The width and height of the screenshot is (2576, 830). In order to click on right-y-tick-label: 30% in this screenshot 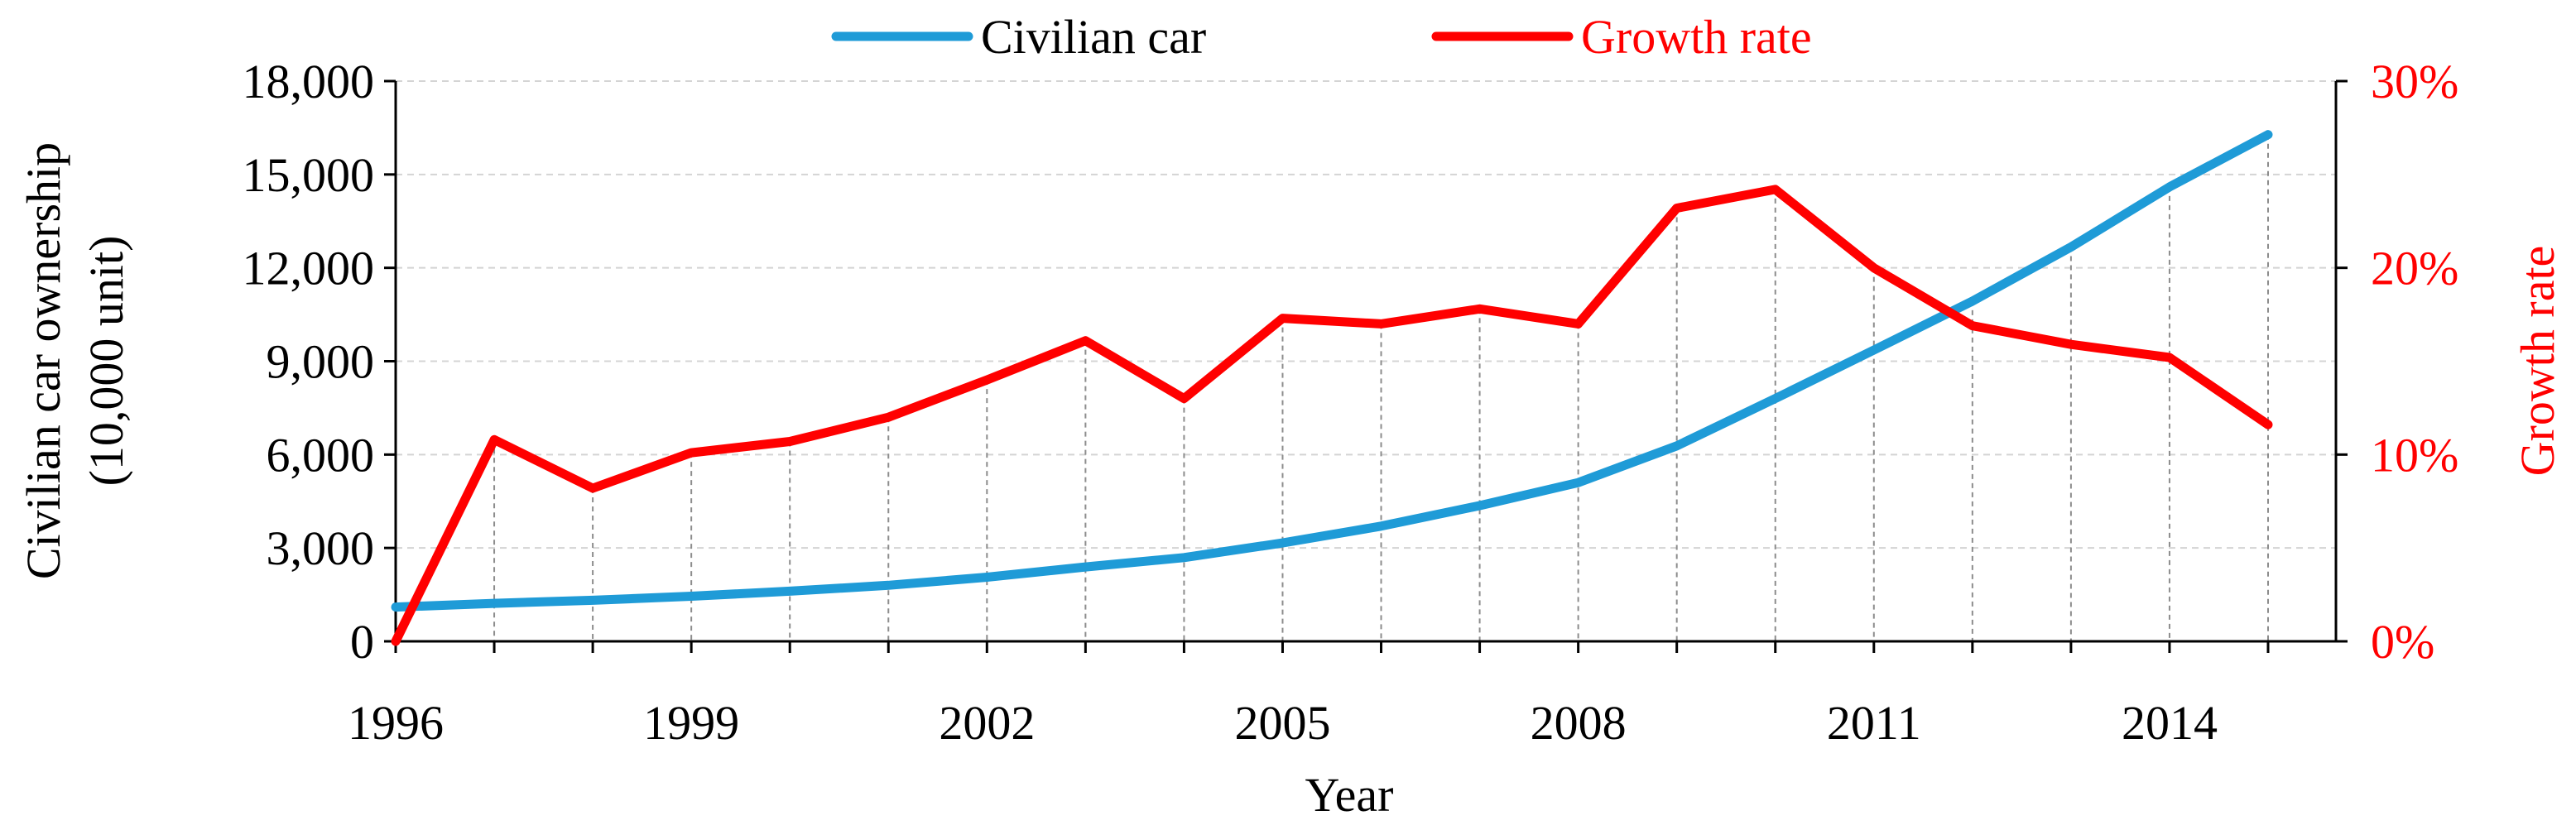, I will do `click(2414, 81)`.